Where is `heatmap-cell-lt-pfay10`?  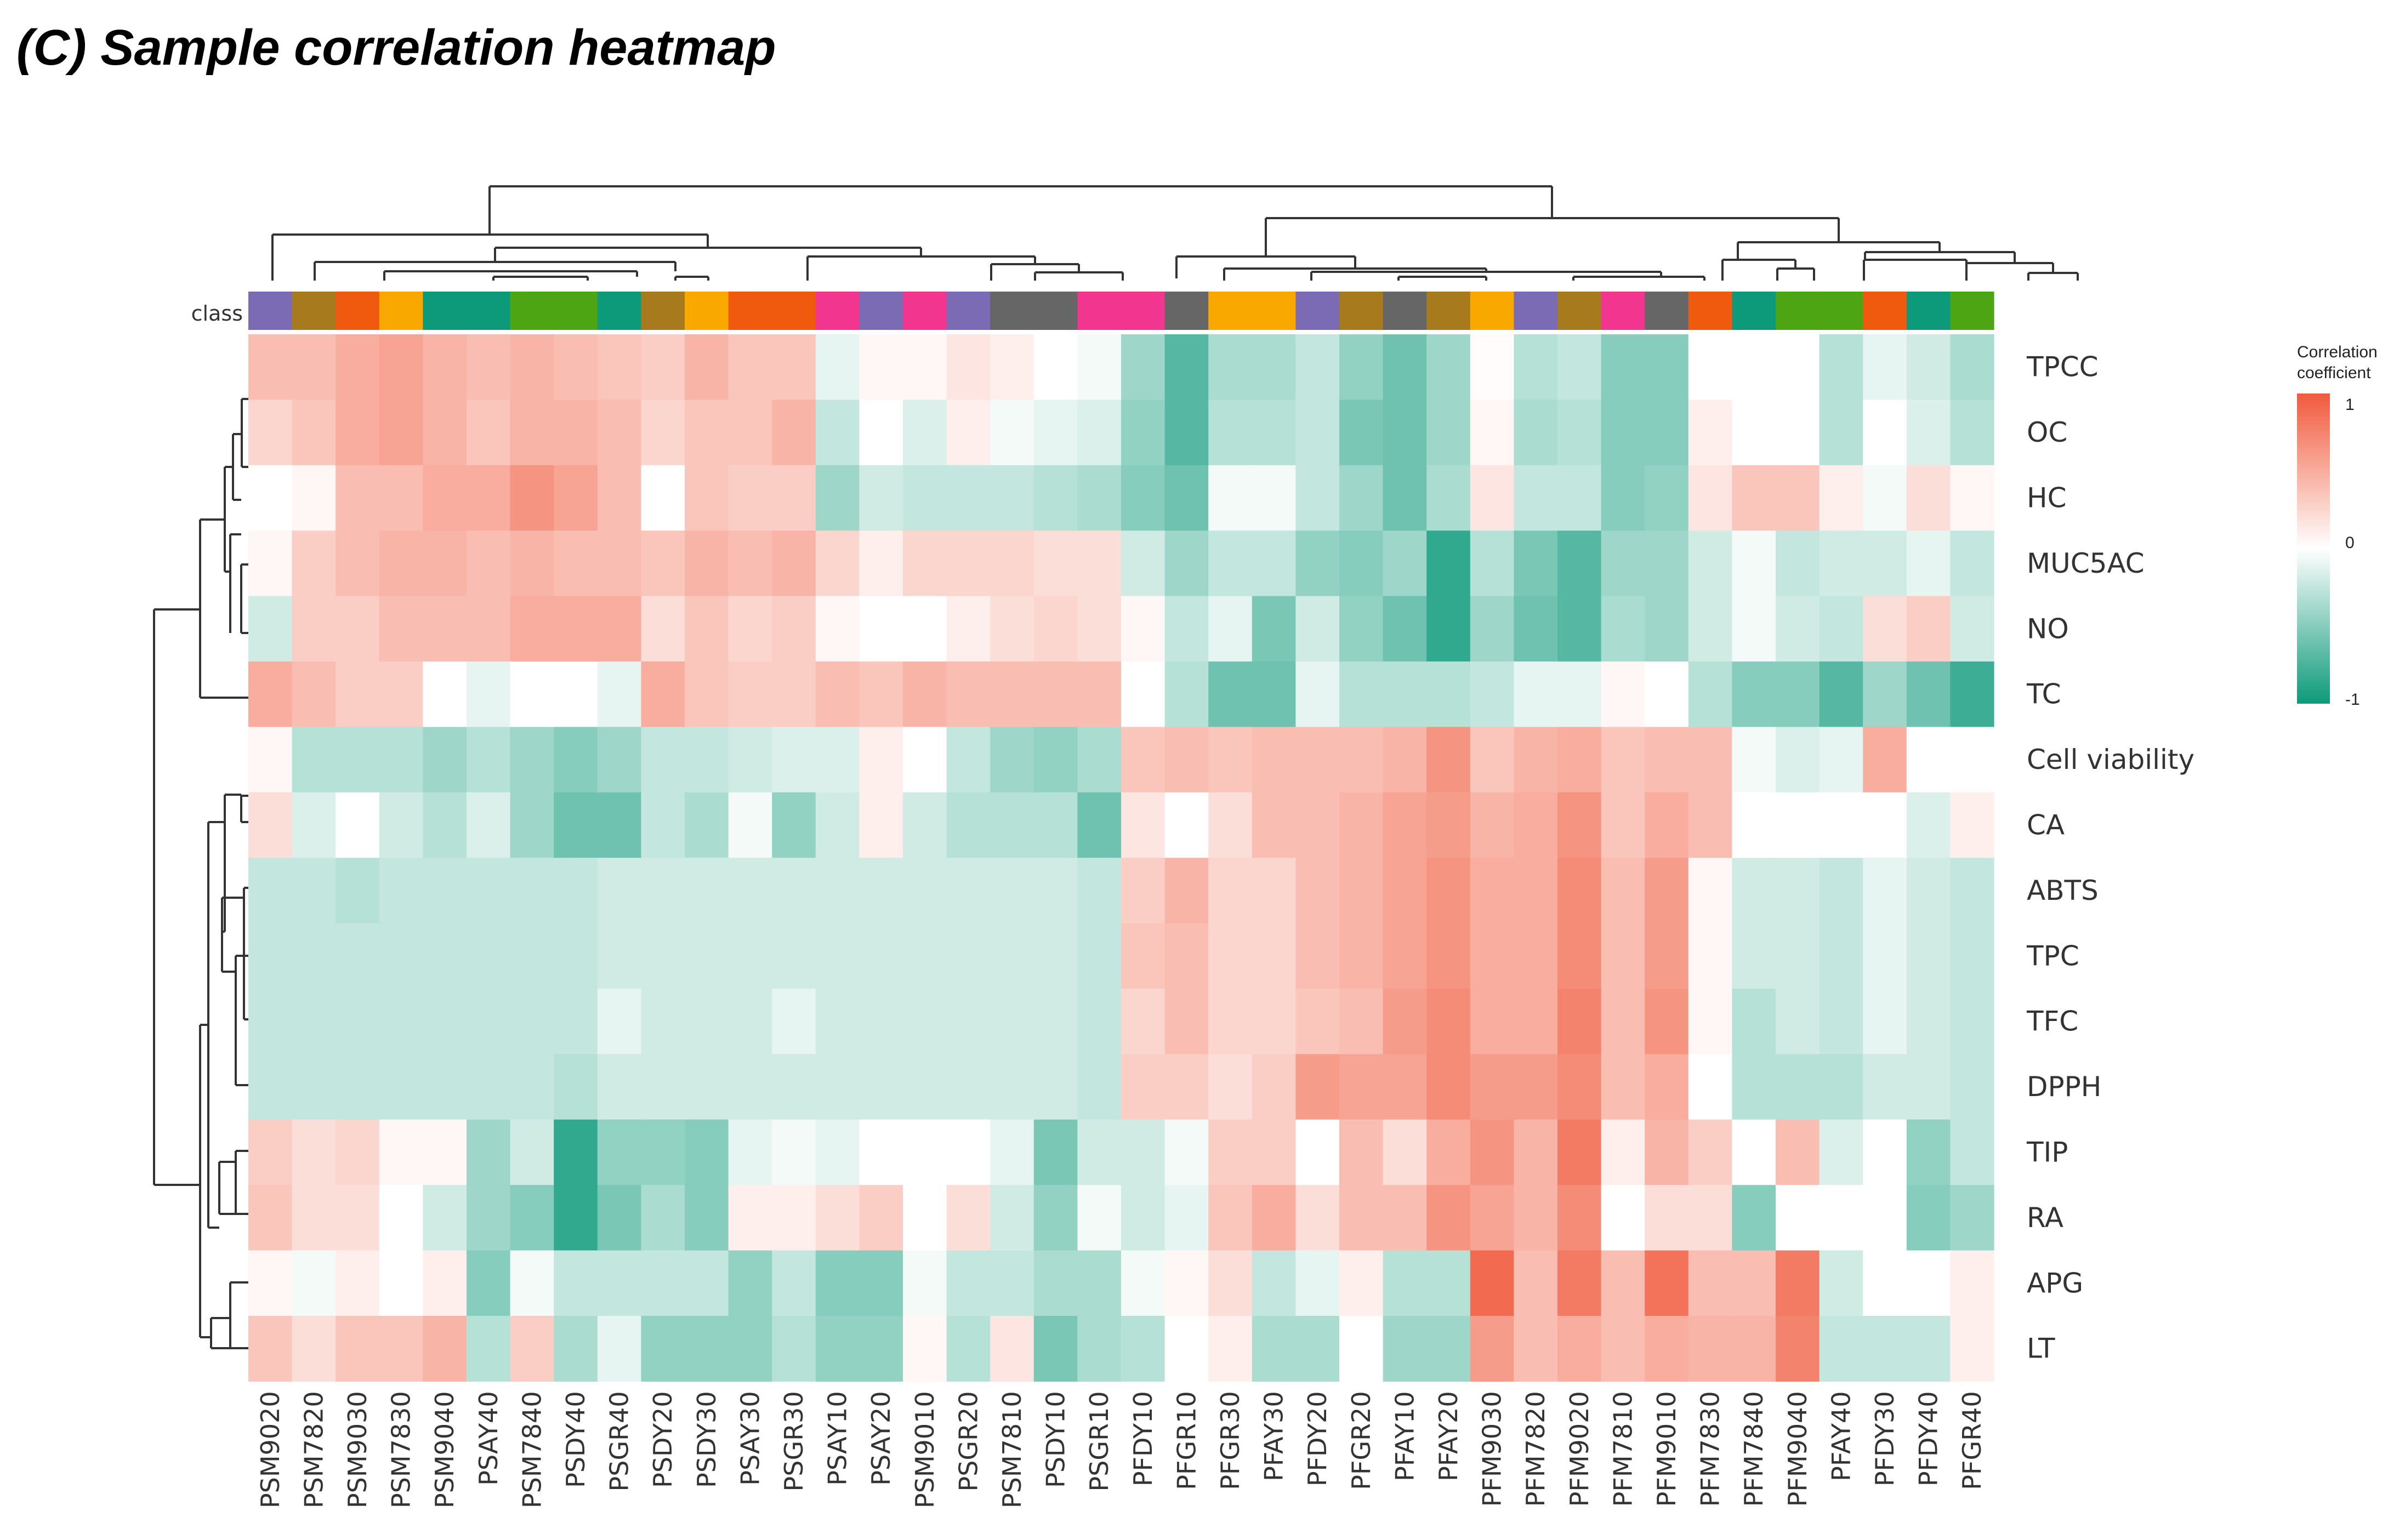
heatmap-cell-lt-pfay10 is located at coordinates (1405, 1349).